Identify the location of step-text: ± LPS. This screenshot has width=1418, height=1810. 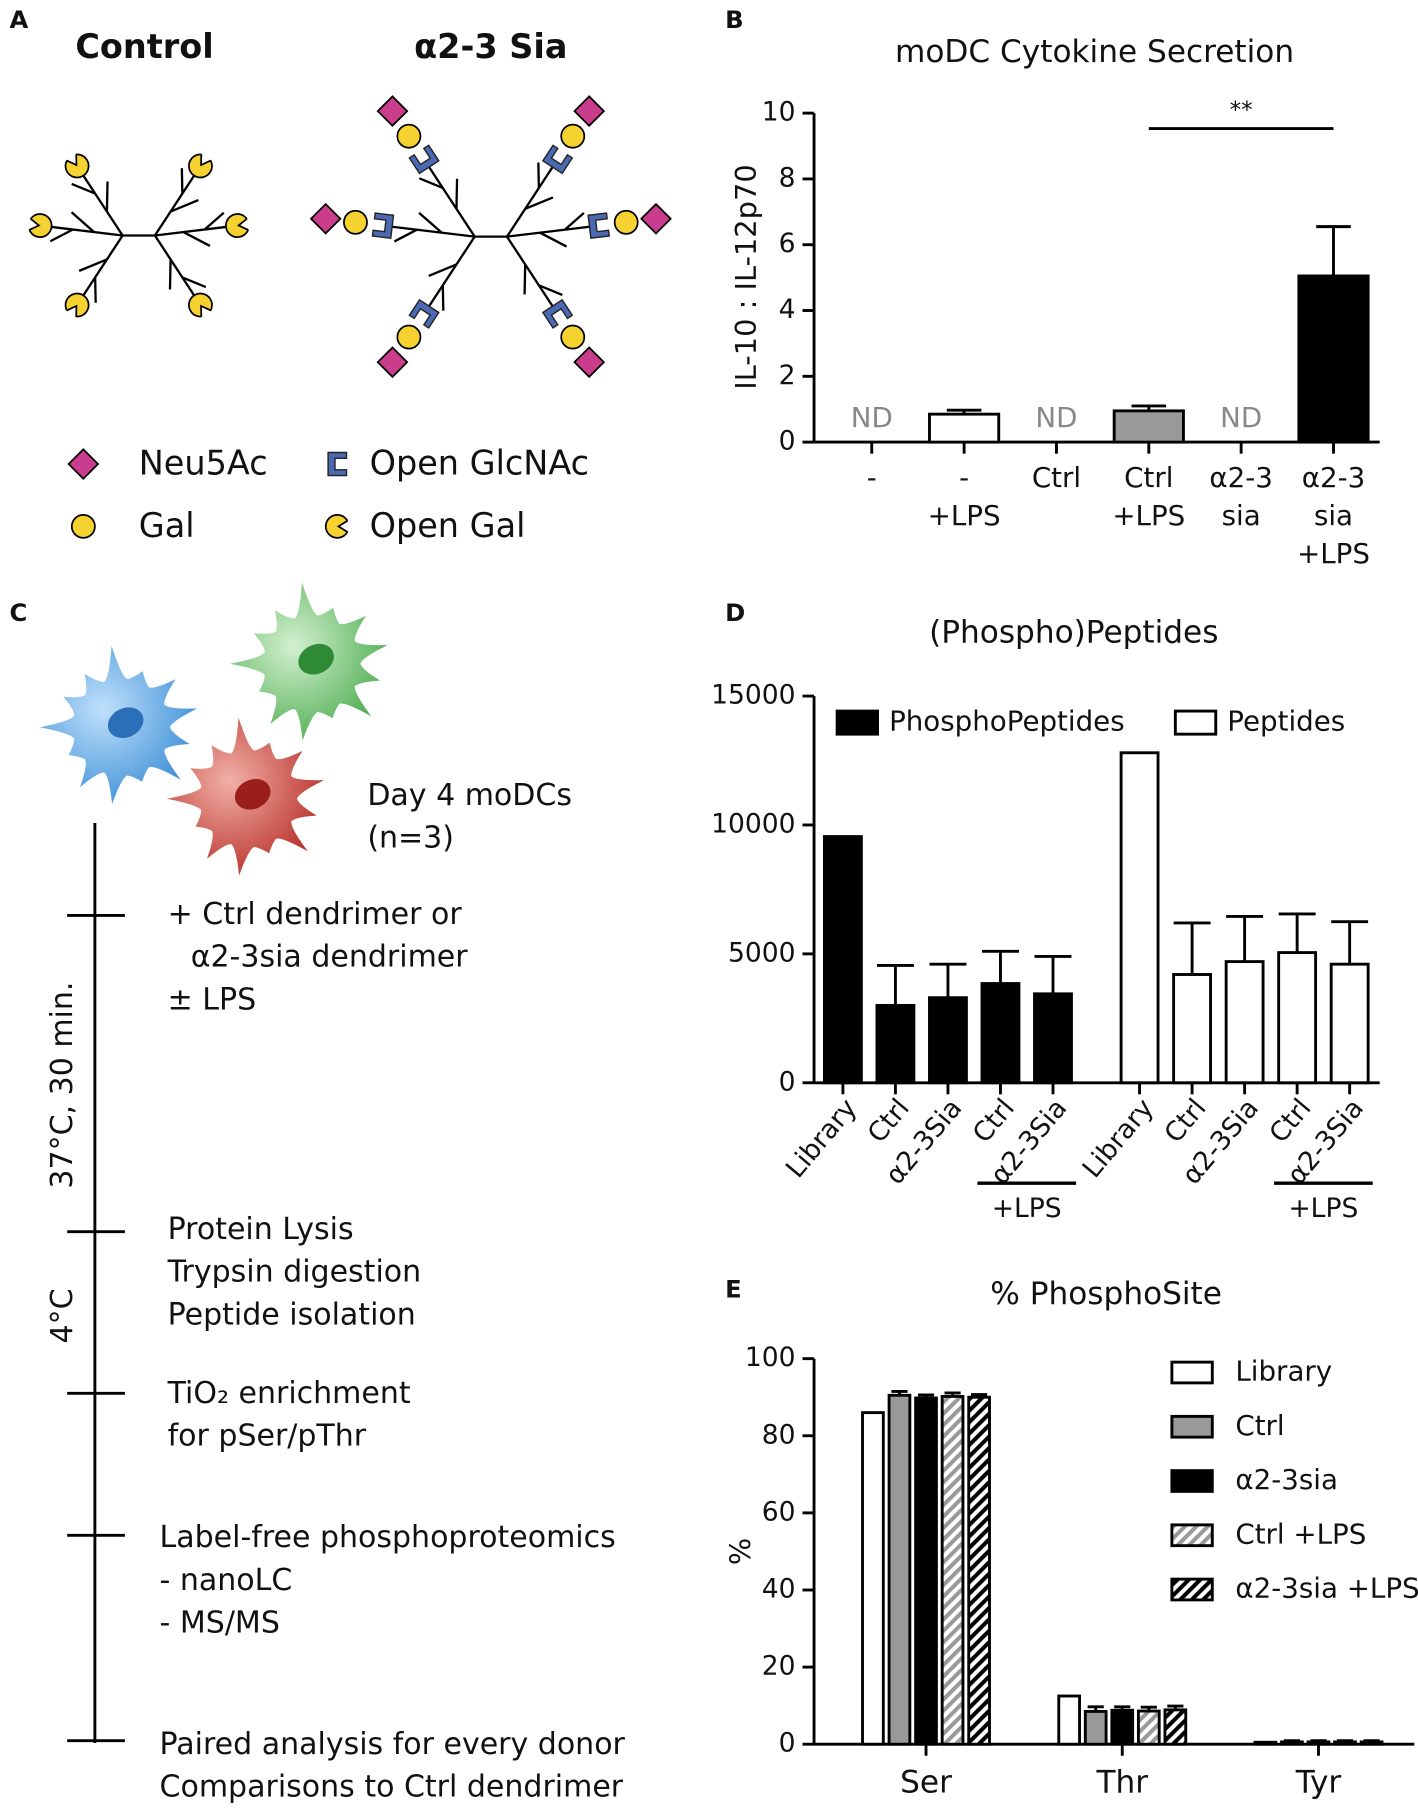
(212, 999).